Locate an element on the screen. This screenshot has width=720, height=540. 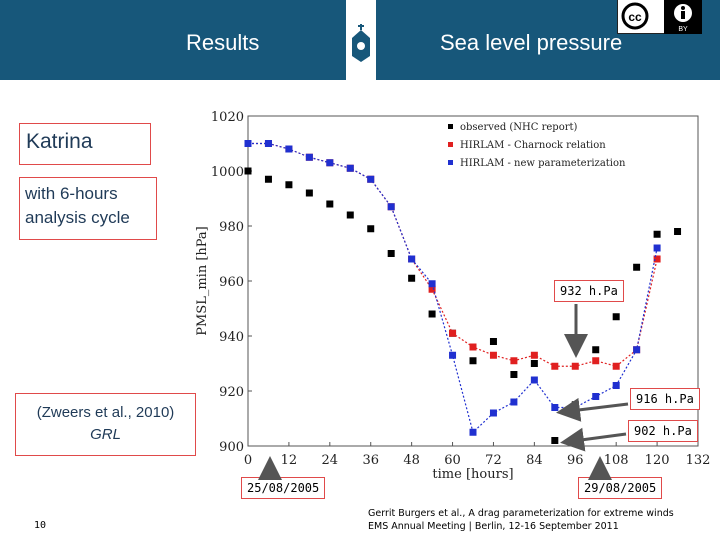
y-tick-label: 980 is located at coordinates (231, 227).